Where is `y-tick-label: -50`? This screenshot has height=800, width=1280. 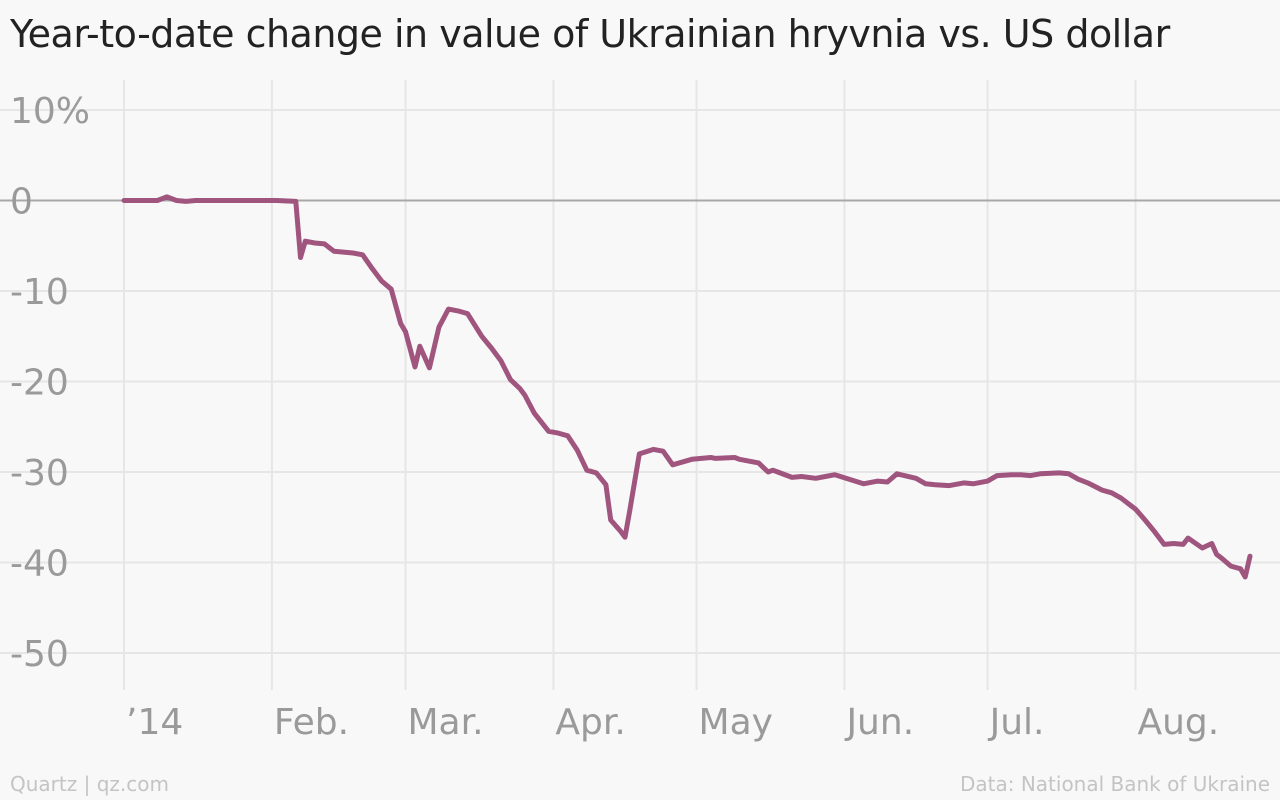 y-tick-label: -50 is located at coordinates (39, 654).